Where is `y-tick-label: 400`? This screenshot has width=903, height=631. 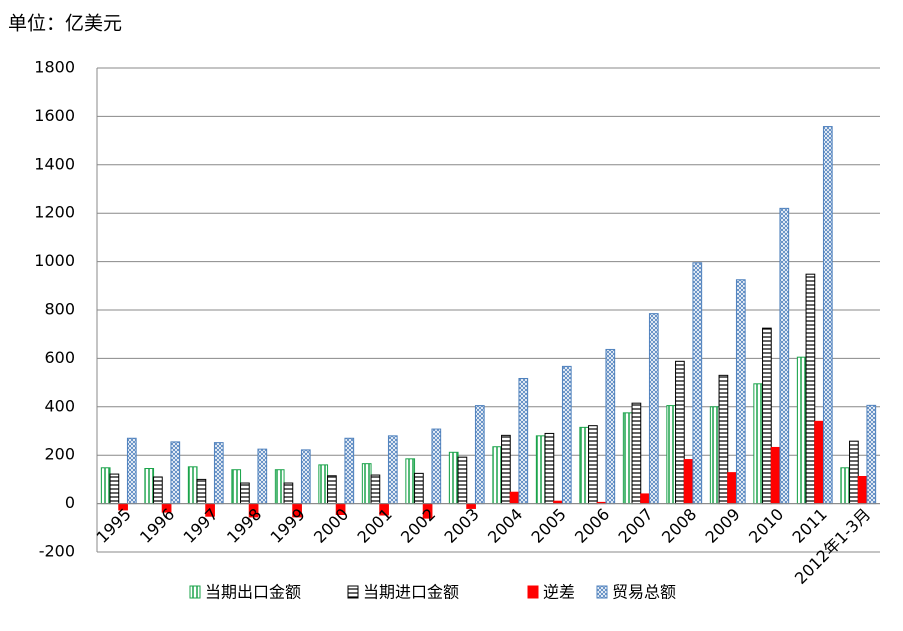
y-tick-label: 400 is located at coordinates (59, 405).